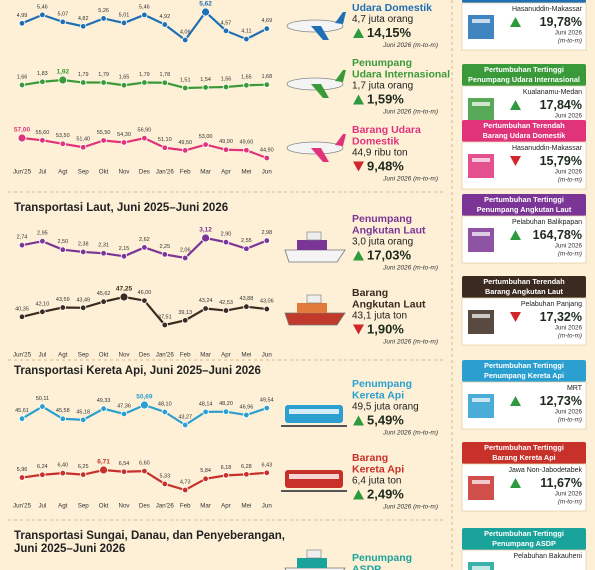  What do you see at coordinates (385, 165) in the screenshot?
I see `panel-change: 9,48%` at bounding box center [385, 165].